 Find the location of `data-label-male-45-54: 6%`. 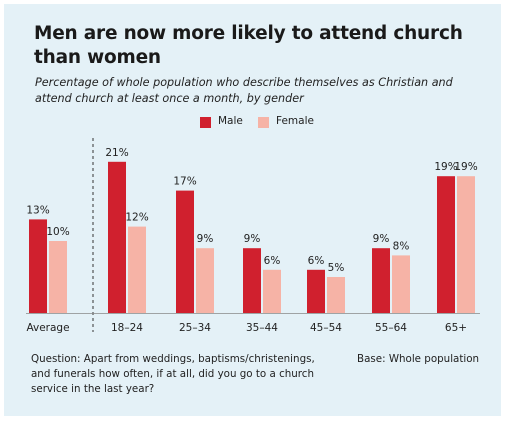

data-label-male-45-54: 6% is located at coordinates (316, 261).